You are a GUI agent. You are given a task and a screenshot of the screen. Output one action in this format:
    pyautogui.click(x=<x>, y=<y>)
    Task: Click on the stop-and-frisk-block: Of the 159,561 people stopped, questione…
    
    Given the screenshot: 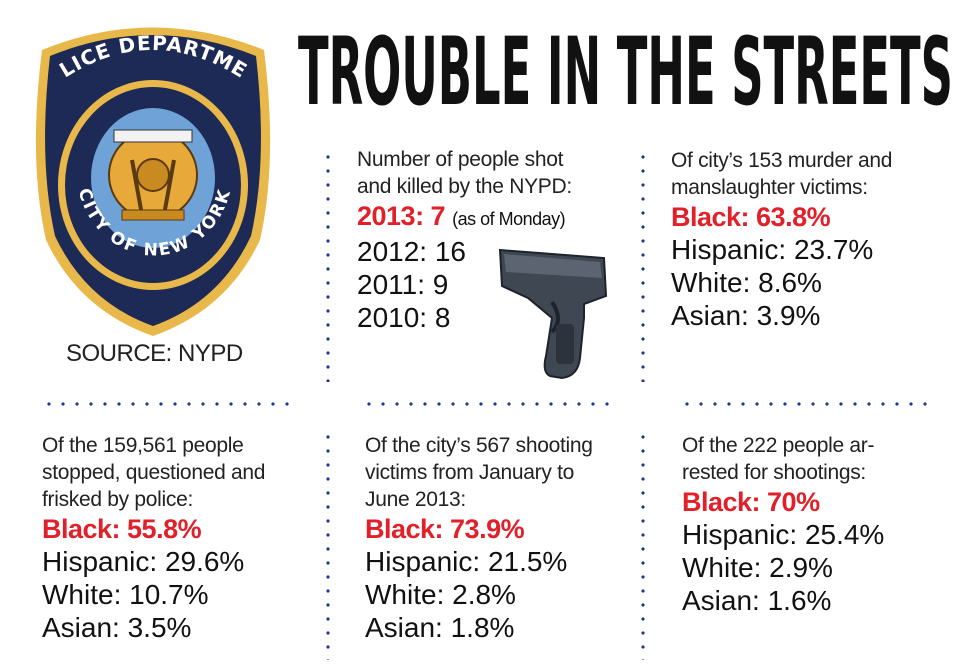 What is the action you would take?
    pyautogui.click(x=182, y=538)
    